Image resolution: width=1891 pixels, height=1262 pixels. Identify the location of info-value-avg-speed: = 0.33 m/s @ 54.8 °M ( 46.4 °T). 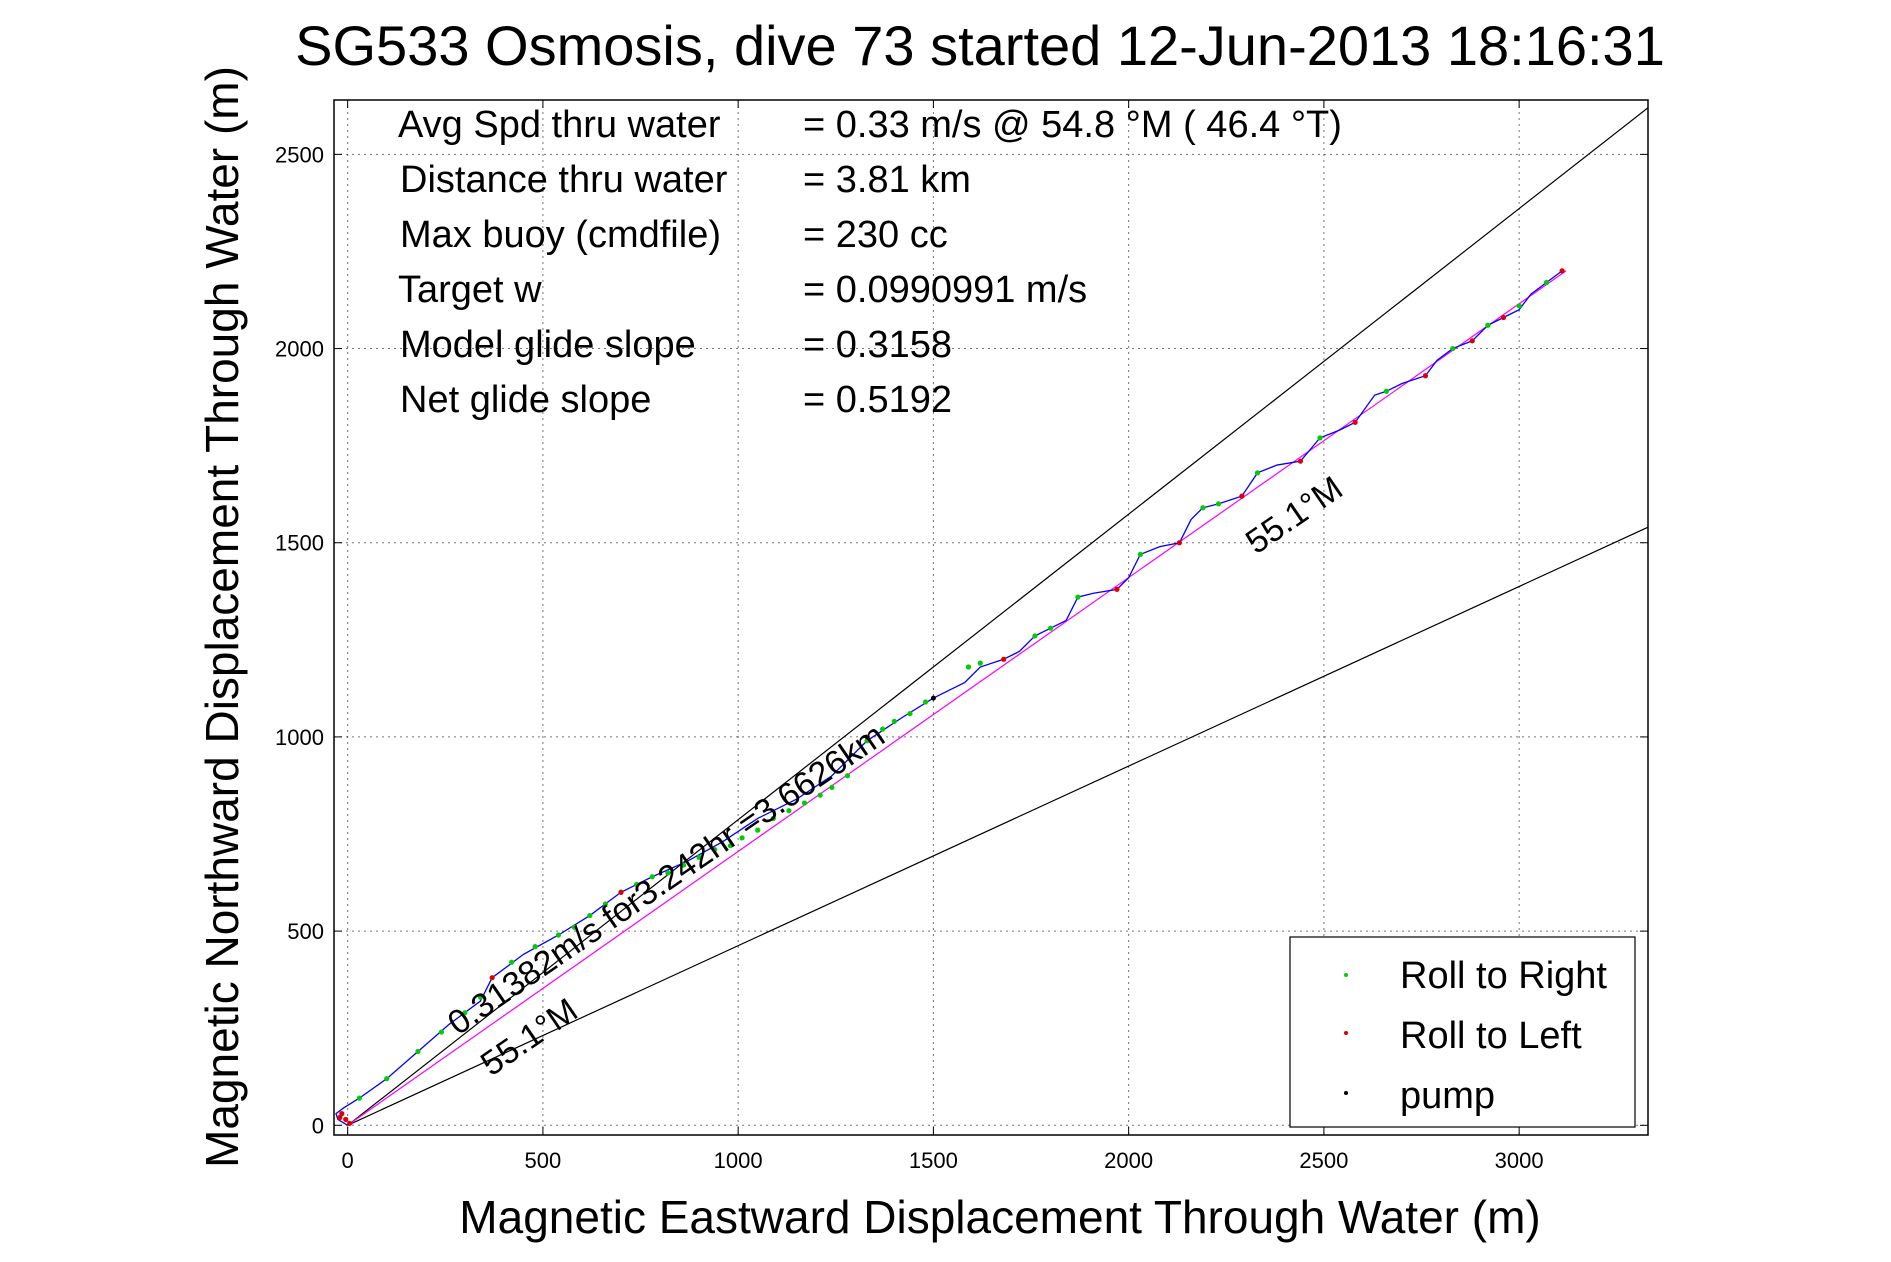
(1072, 125).